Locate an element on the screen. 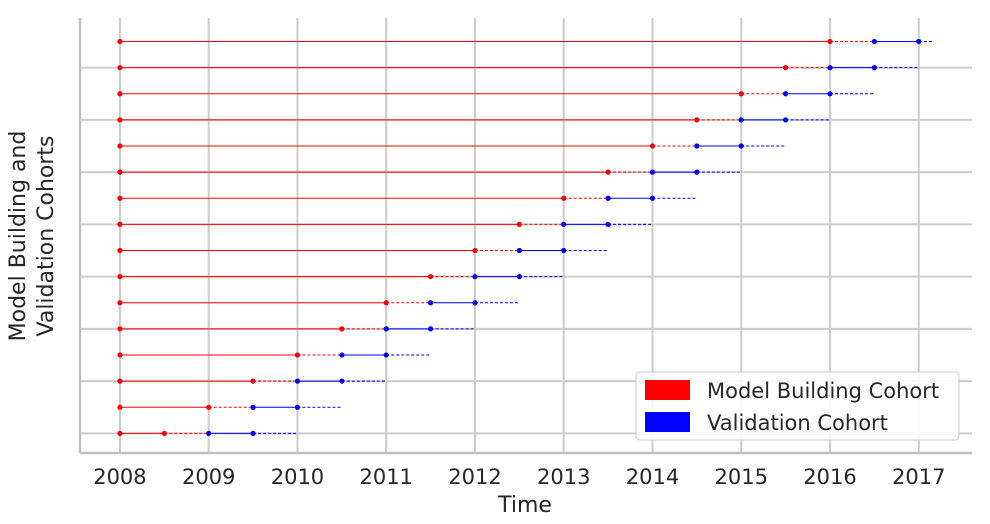 This screenshot has width=990, height=524. legend-frame is located at coordinates (797, 406).